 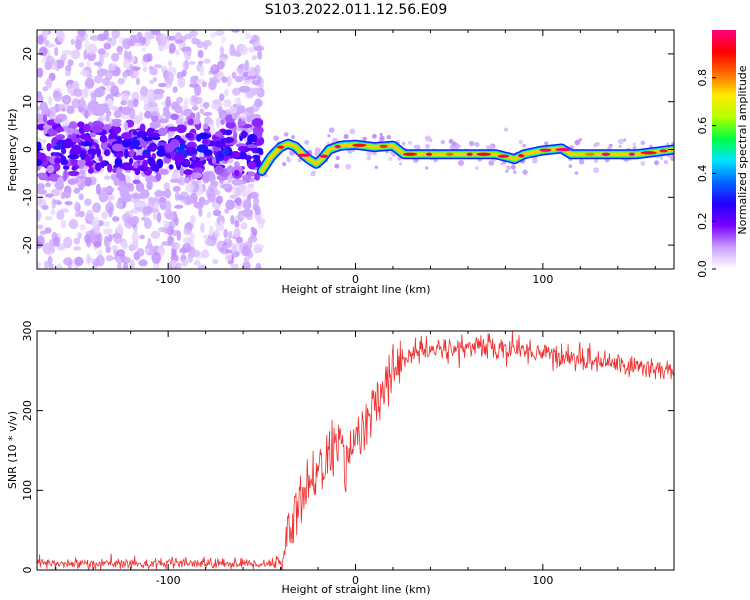 What do you see at coordinates (542, 580) in the screenshot?
I see `snr-x-tick-label: 100` at bounding box center [542, 580].